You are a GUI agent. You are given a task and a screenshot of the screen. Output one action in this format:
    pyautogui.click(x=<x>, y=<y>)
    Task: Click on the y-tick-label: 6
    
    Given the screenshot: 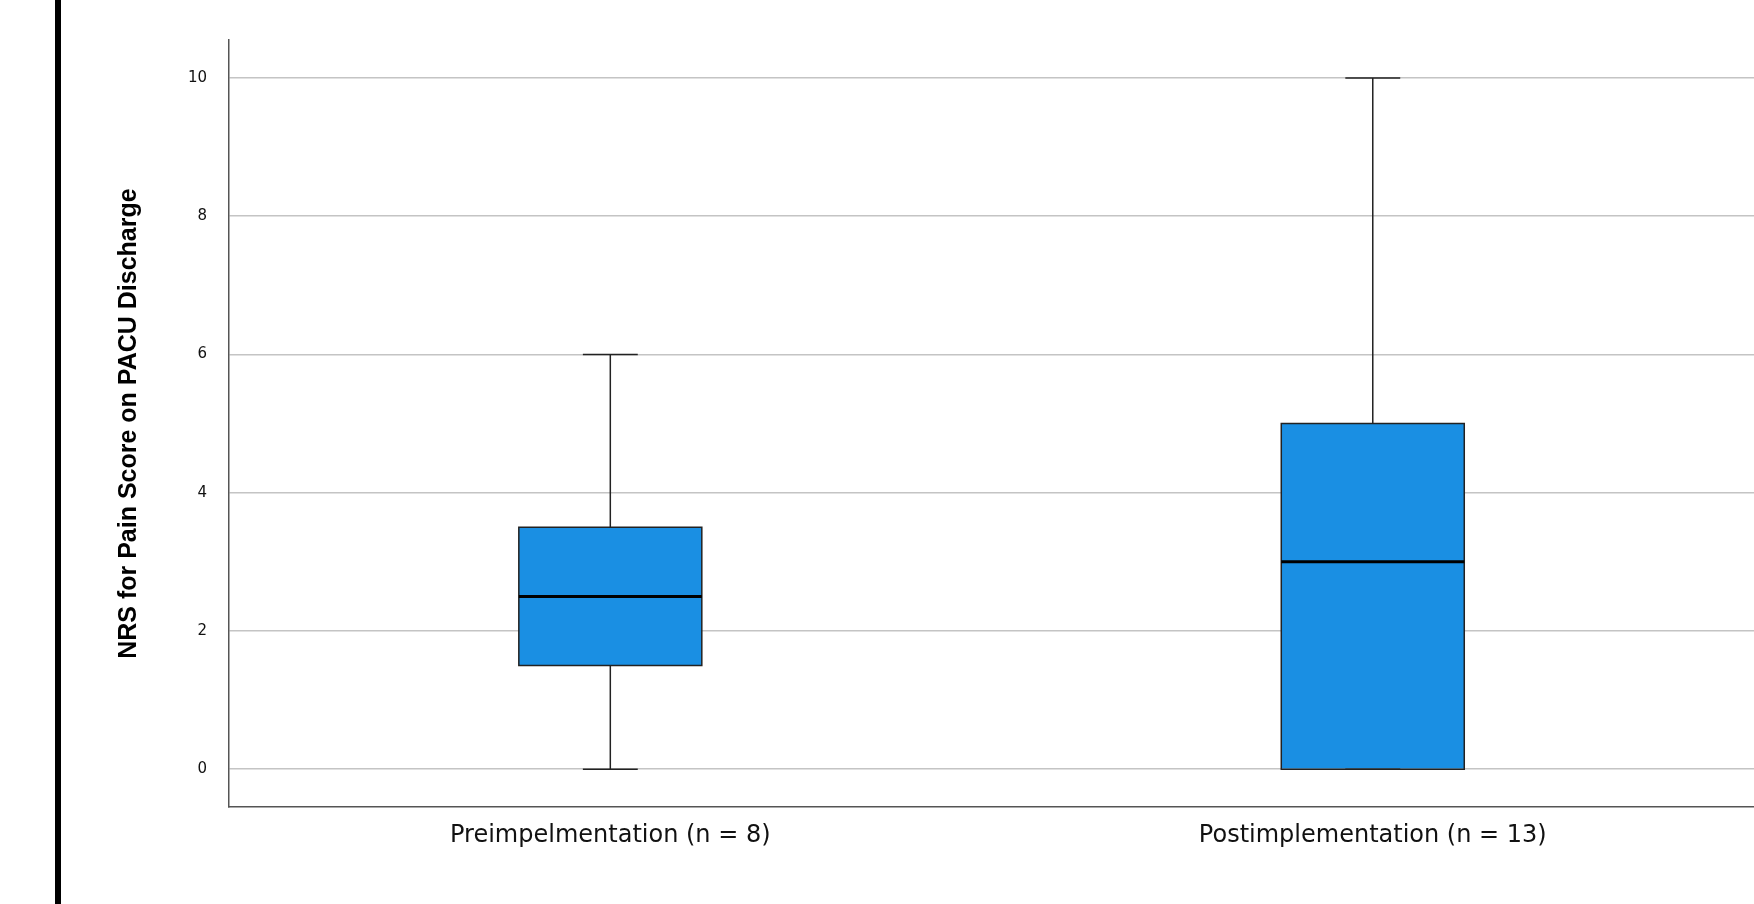 What is the action you would take?
    pyautogui.click(x=202, y=353)
    